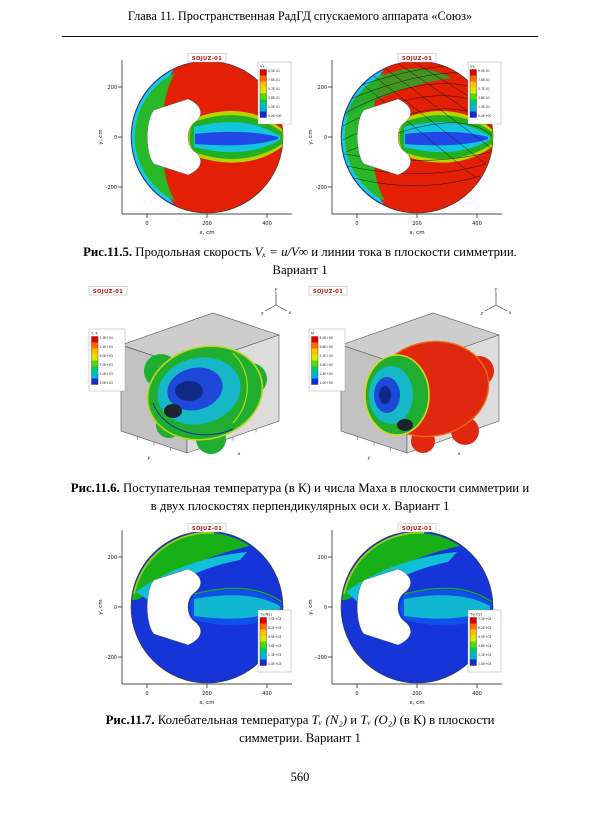 This screenshot has height=815, width=600. What do you see at coordinates (300, 777) in the screenshot?
I see `page-number: 560` at bounding box center [300, 777].